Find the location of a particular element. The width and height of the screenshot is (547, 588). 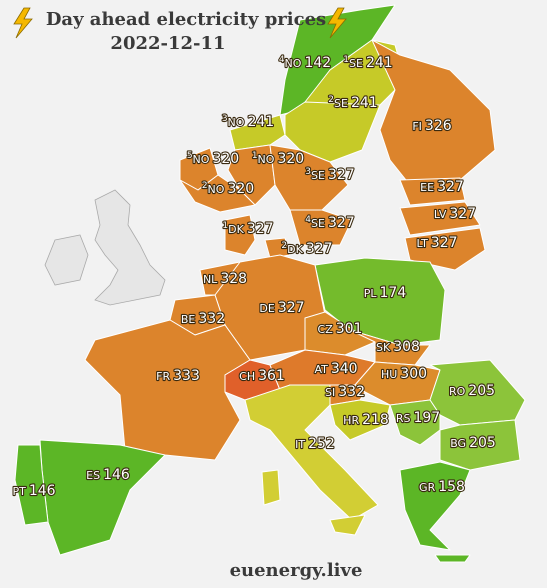

region-label: GR 158 is located at coordinates (442, 487).